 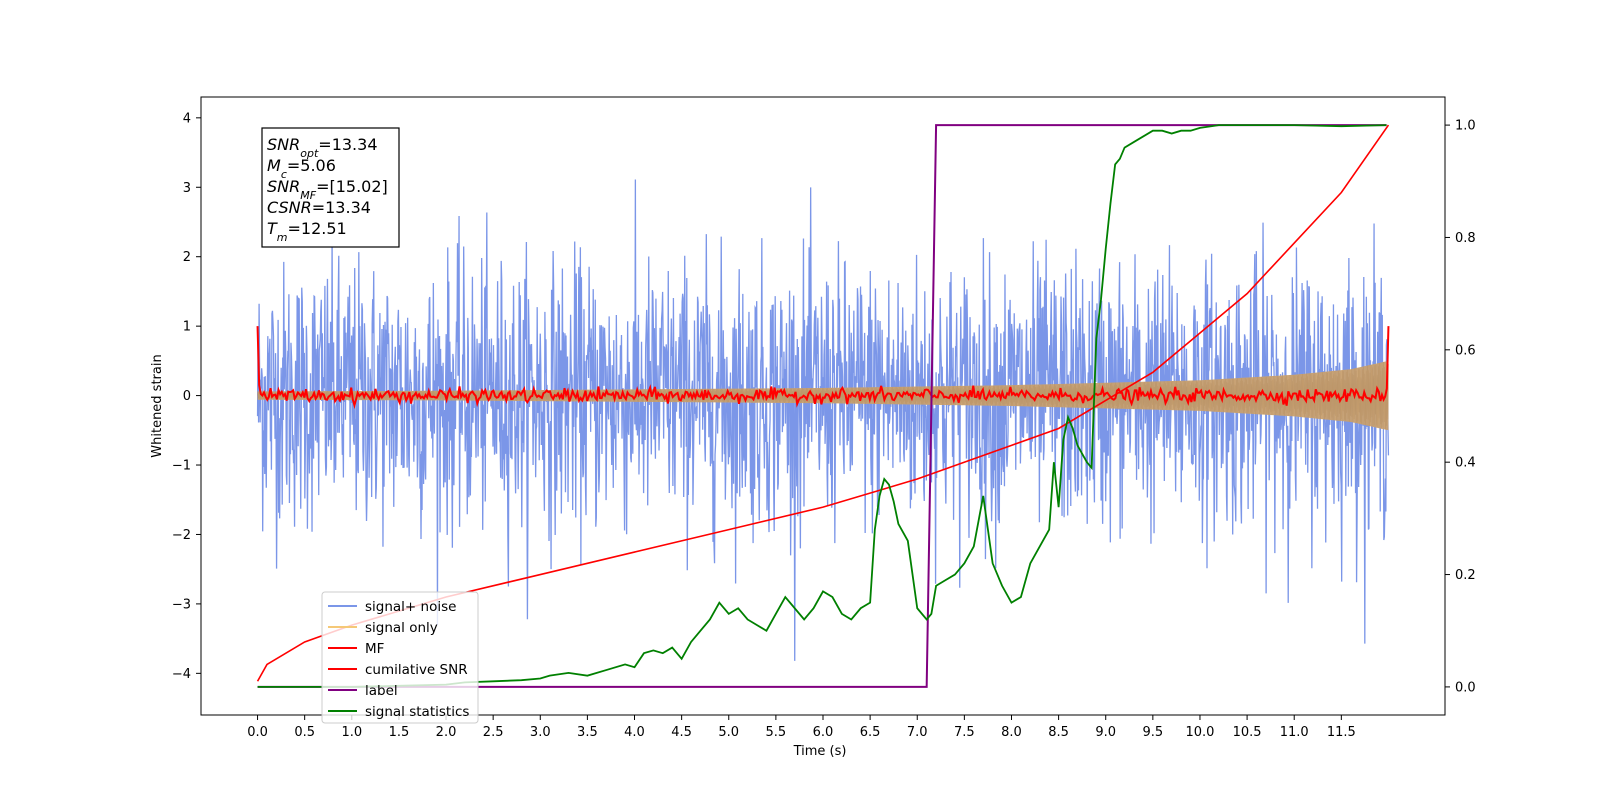 What do you see at coordinates (1058, 732) in the screenshot?
I see `x-tick-label: 8.5` at bounding box center [1058, 732].